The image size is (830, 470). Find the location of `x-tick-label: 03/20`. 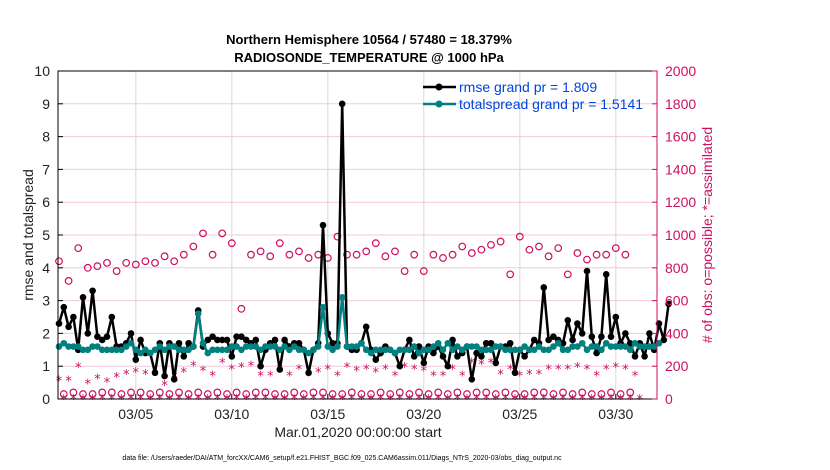

x-tick-label: 03/20 is located at coordinates (423, 414).